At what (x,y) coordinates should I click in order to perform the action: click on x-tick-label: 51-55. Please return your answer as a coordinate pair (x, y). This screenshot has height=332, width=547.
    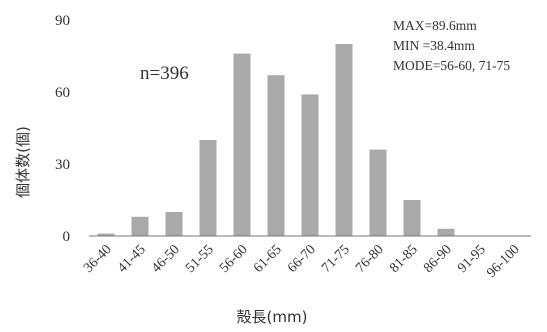
    Looking at the image, I should click on (200, 259).